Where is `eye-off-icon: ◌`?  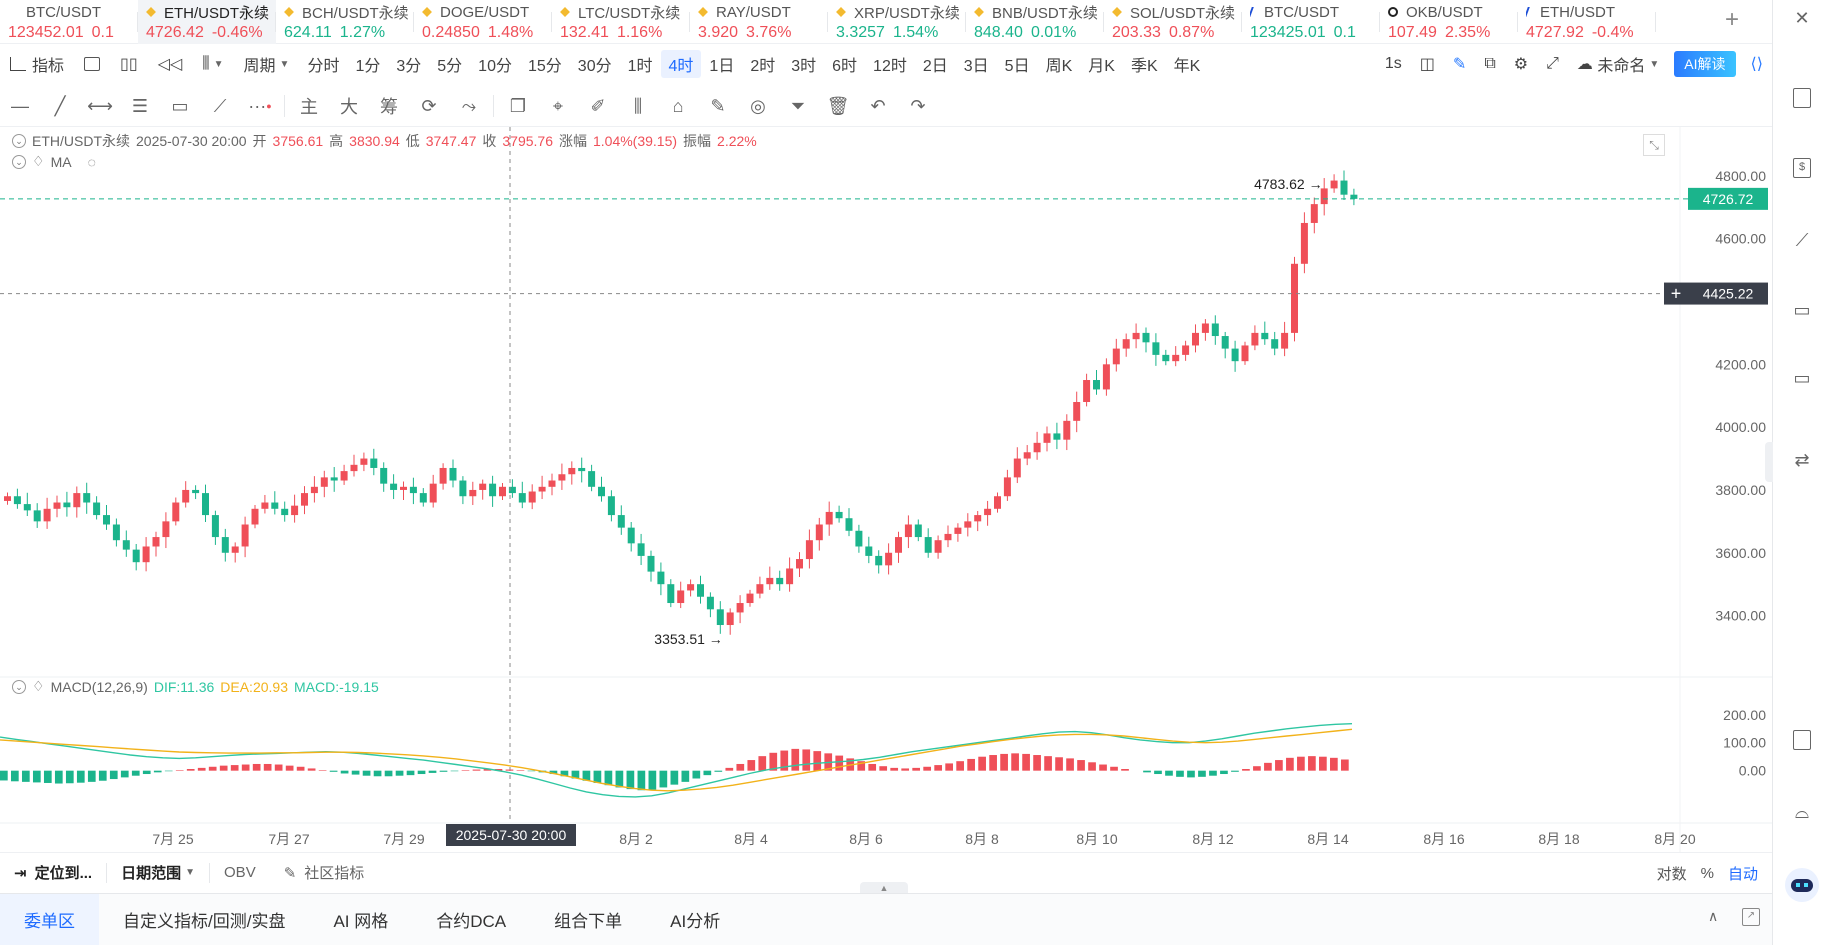
eye-off-icon: ◌ is located at coordinates (91, 161).